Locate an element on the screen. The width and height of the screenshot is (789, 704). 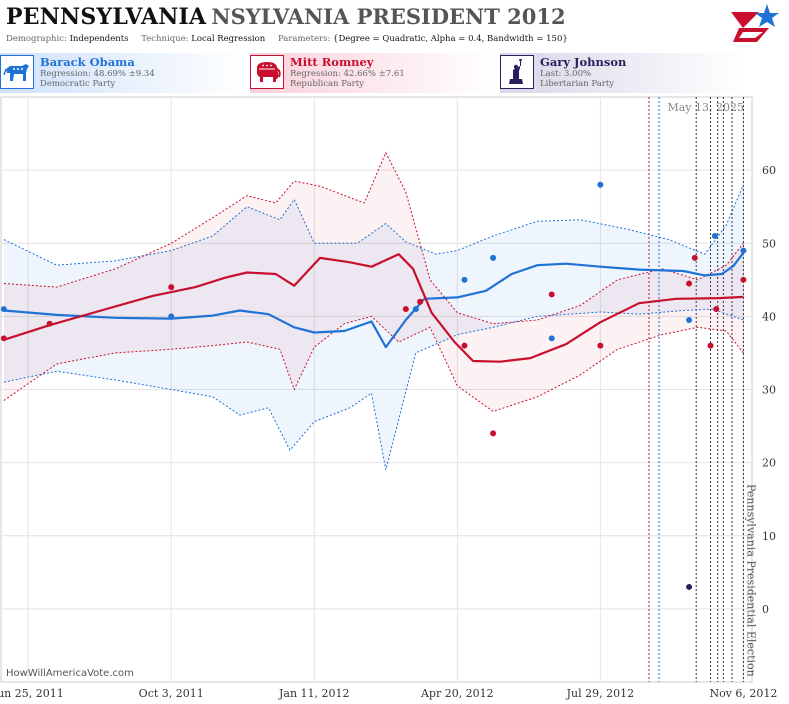
source-credit: HowWillAmericaVote.com is located at coordinates (70, 673).